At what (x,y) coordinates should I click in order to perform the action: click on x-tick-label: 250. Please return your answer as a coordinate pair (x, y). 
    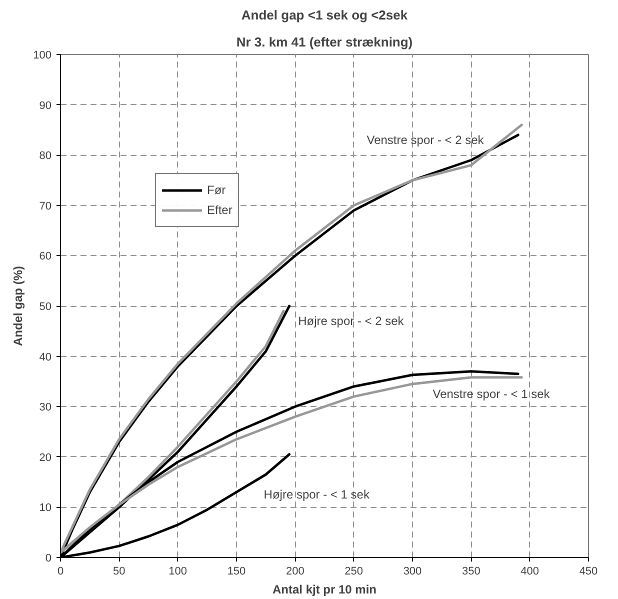
    Looking at the image, I should click on (354, 572).